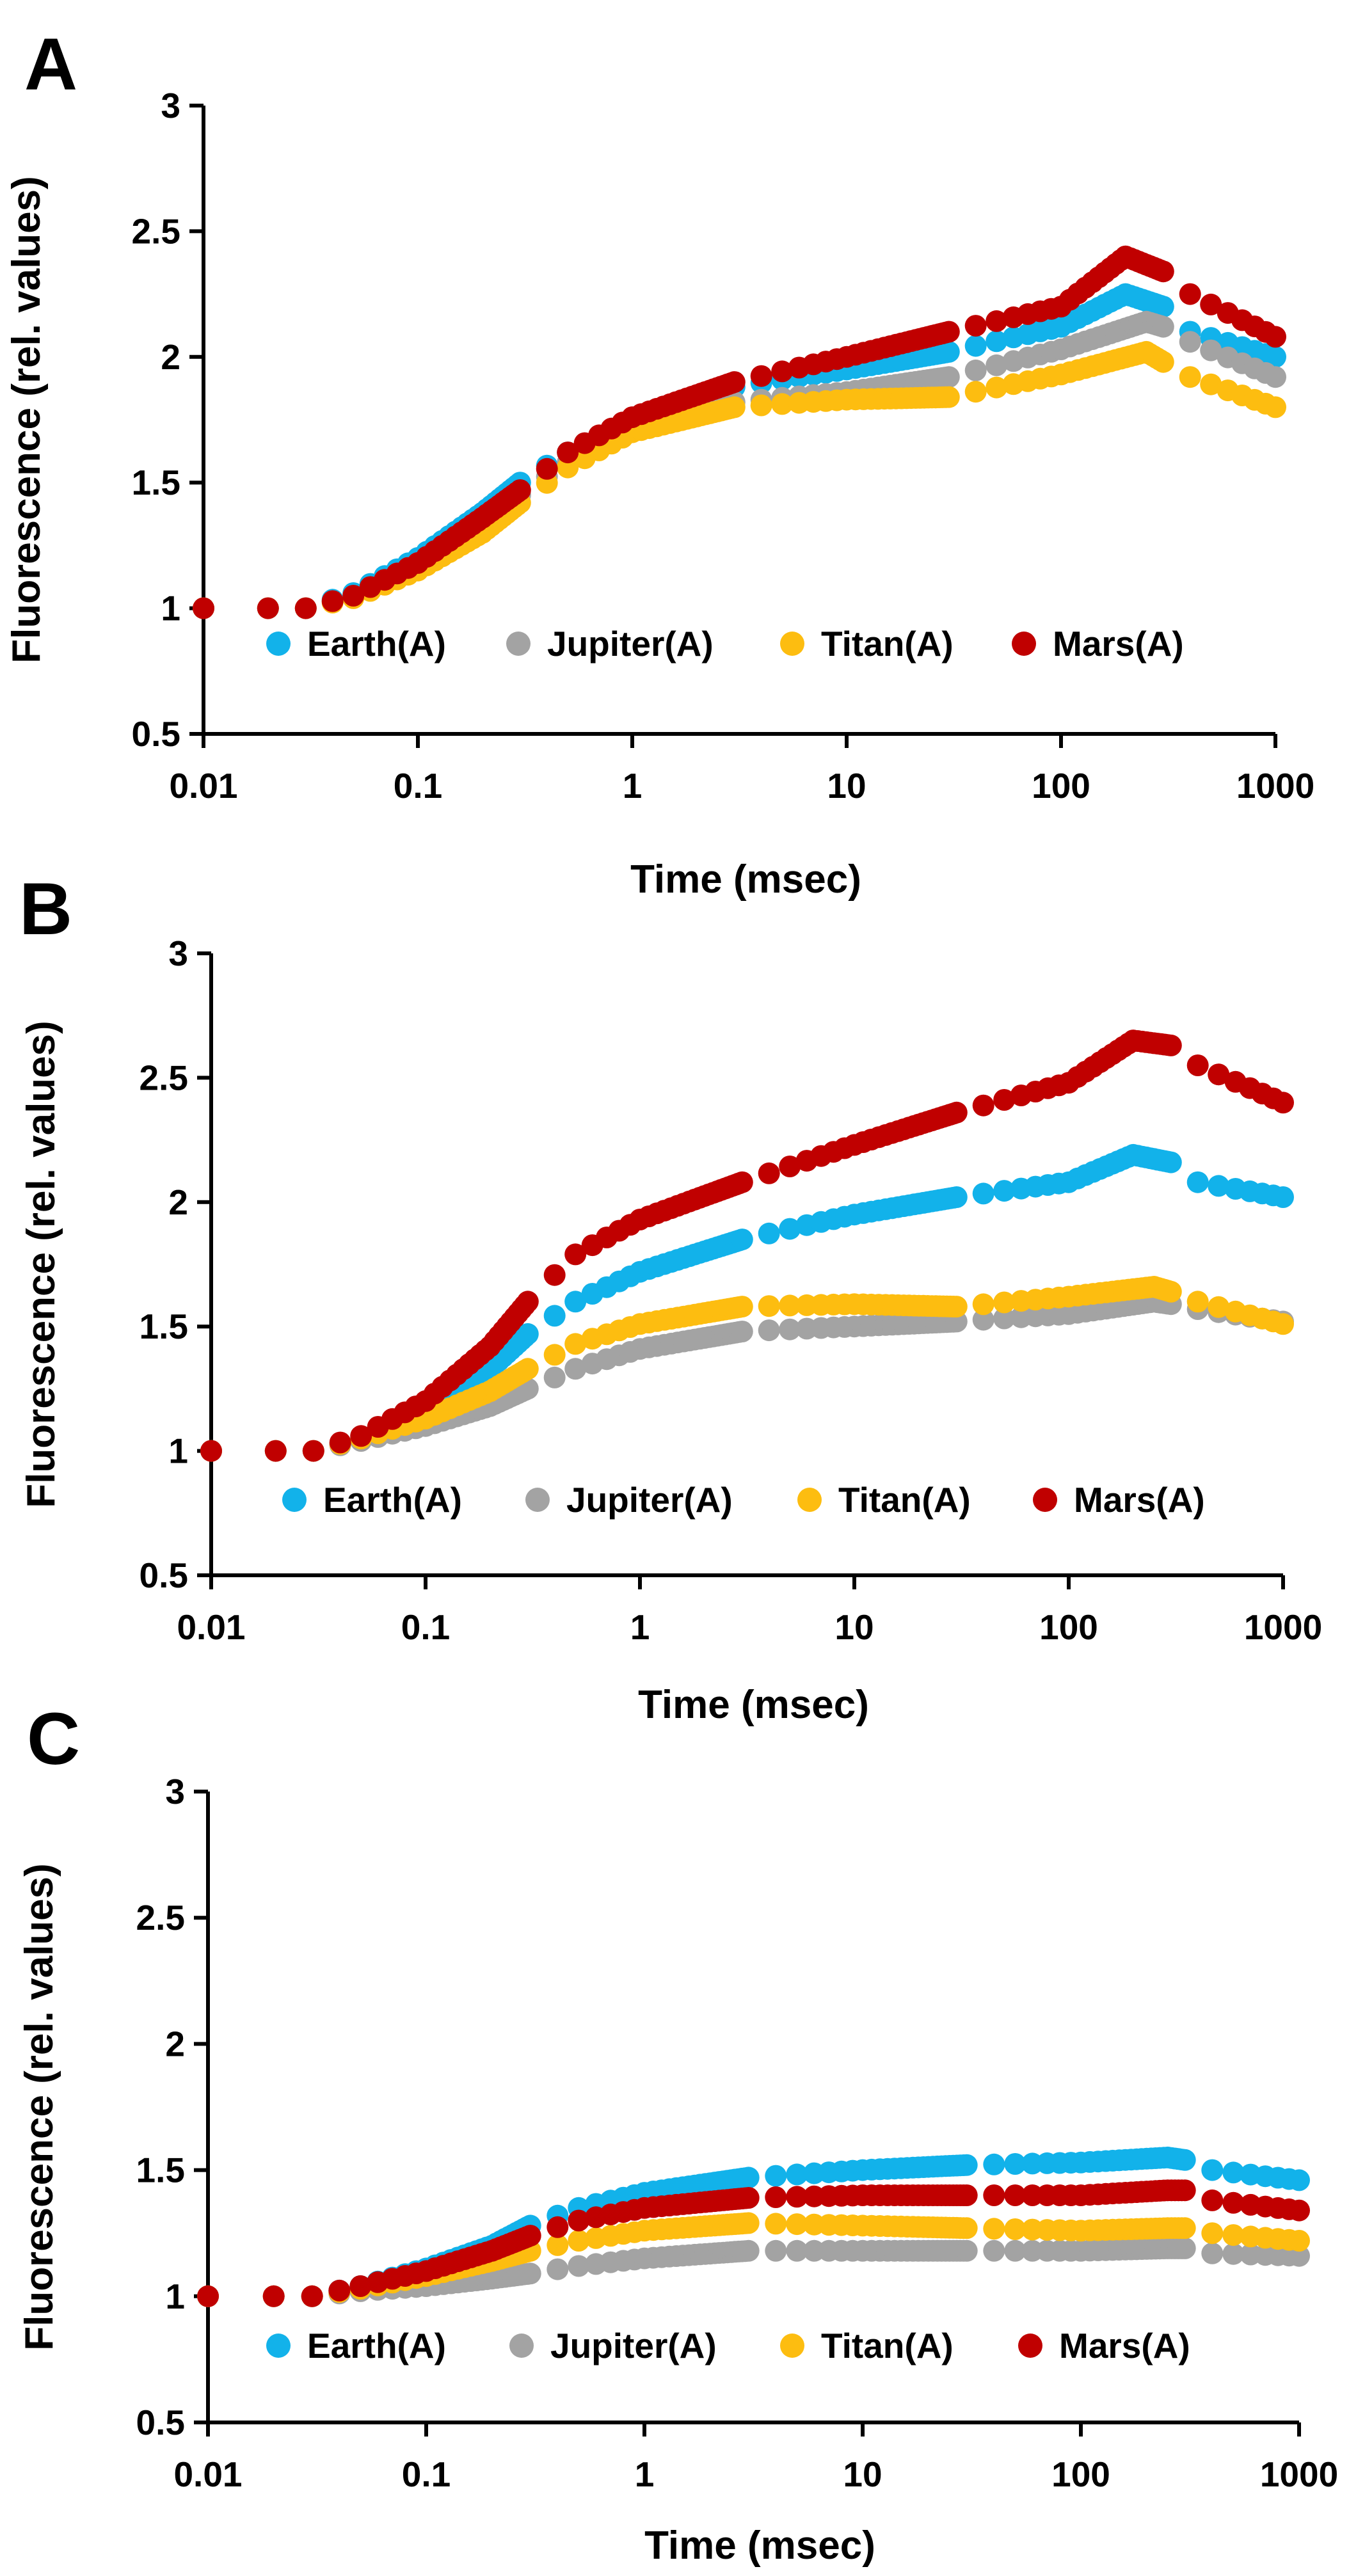 The image size is (1365, 2576). I want to click on x-tick-label: 1, so click(640, 1627).